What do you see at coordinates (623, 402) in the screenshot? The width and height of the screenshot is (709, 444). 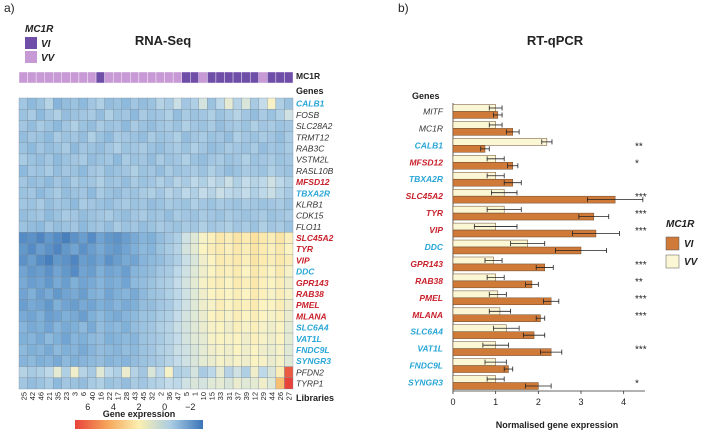 I see `x-tick-label: 4` at bounding box center [623, 402].